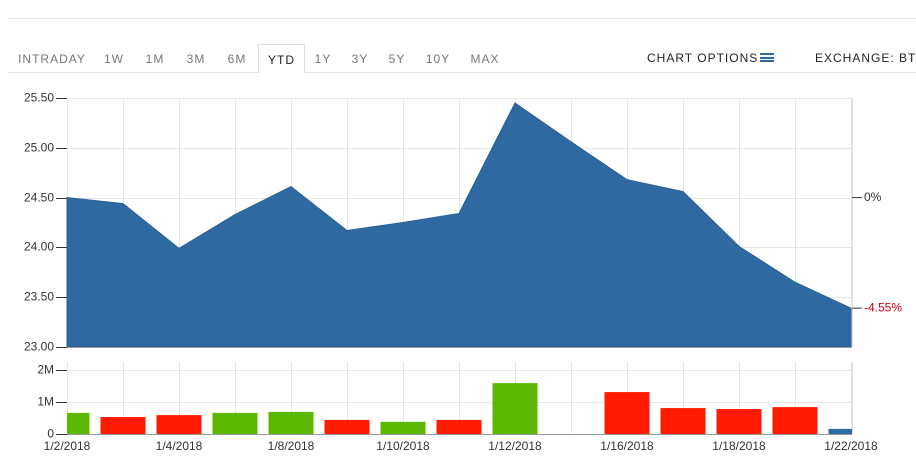 This screenshot has width=916, height=458. Describe the element at coordinates (323, 59) in the screenshot. I see `range-tab: 1Y` at that location.